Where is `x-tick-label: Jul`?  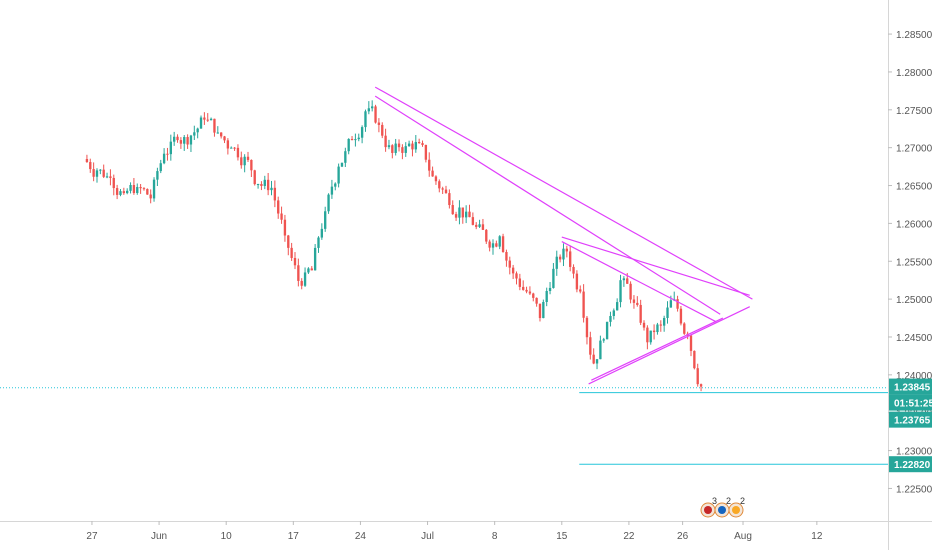
x-tick-label: Jul is located at coordinates (427, 536).